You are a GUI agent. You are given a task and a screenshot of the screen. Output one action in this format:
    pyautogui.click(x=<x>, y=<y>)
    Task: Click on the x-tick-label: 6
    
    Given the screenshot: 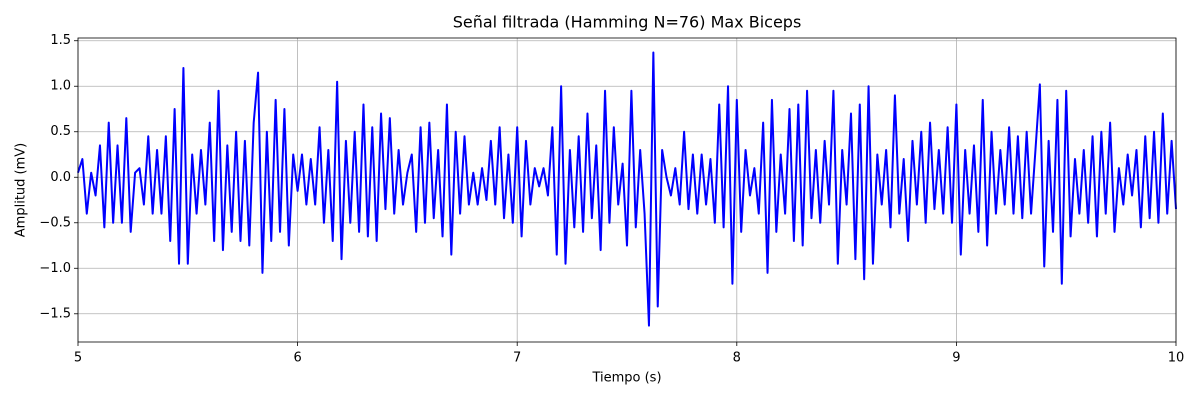 What is the action you would take?
    pyautogui.click(x=297, y=358)
    